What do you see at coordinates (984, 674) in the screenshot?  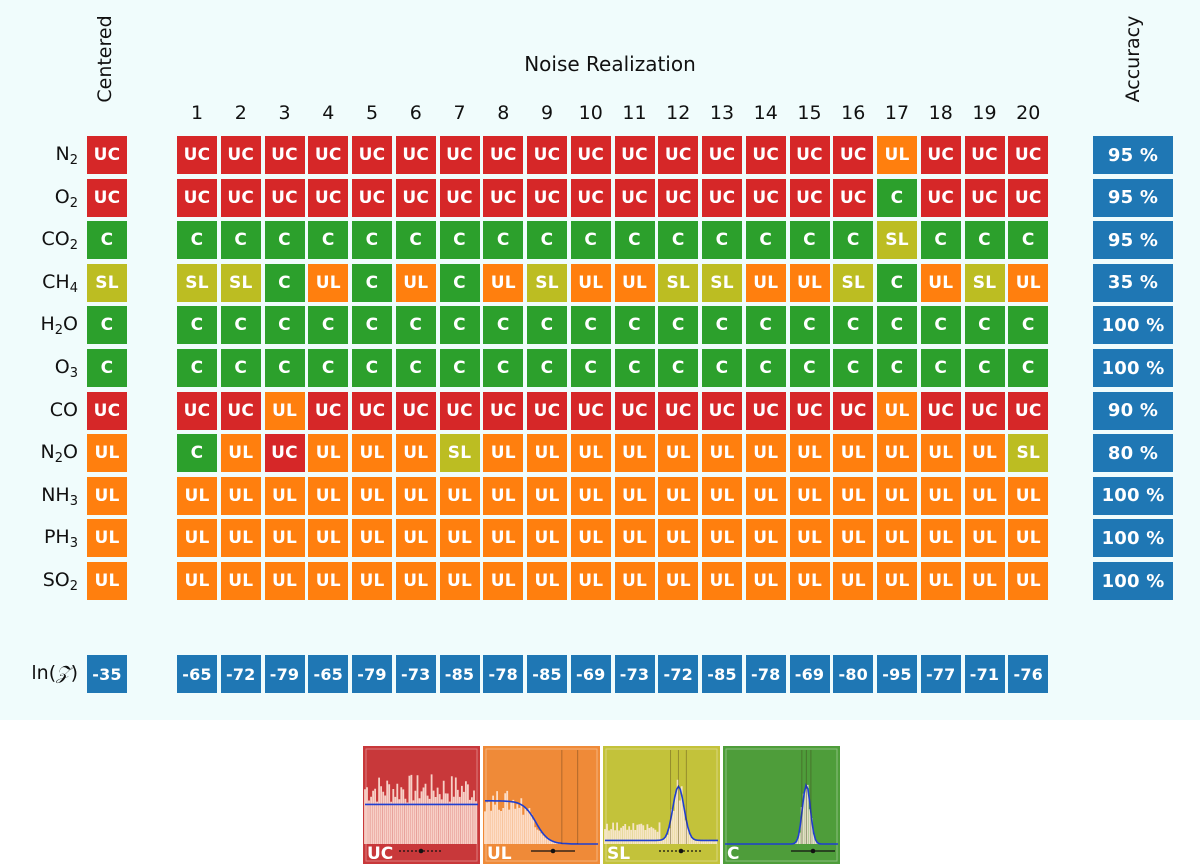 I see `ln-evidence-cell: -71` at bounding box center [984, 674].